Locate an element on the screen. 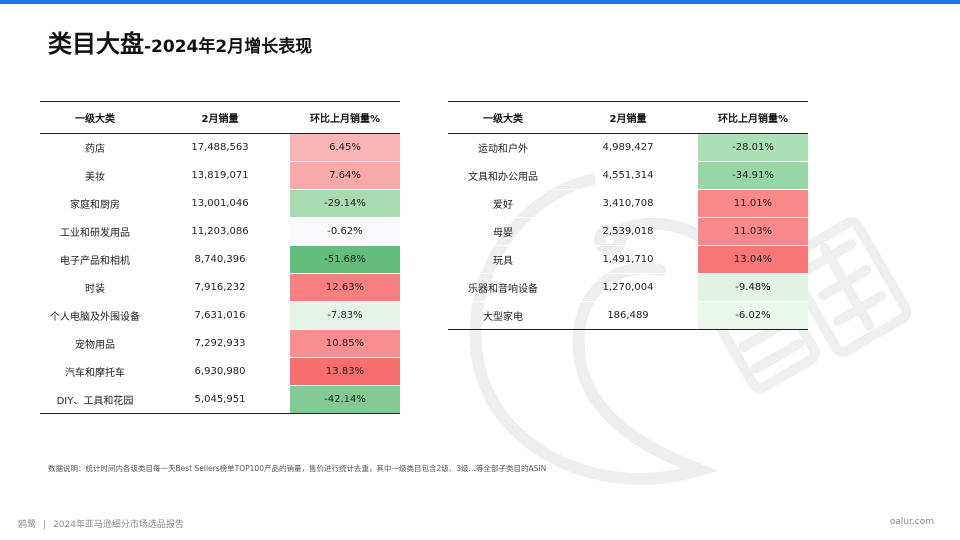 This screenshot has height=540, width=960. category-cell: 宠物用品 is located at coordinates (95, 343).